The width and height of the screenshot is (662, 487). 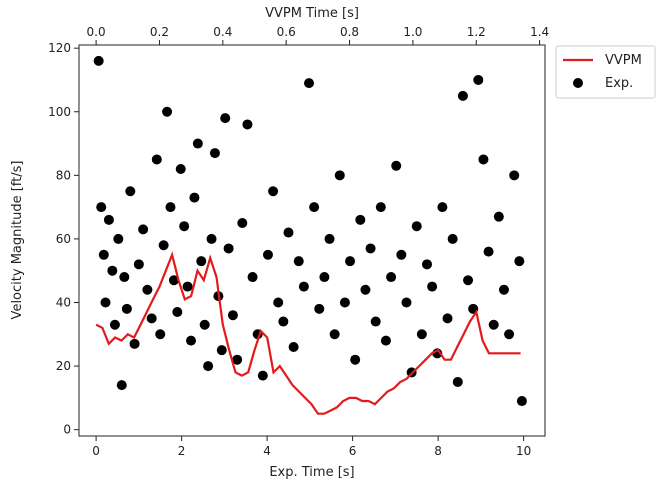 I want to click on legend-exp-swatch, so click(x=578, y=83).